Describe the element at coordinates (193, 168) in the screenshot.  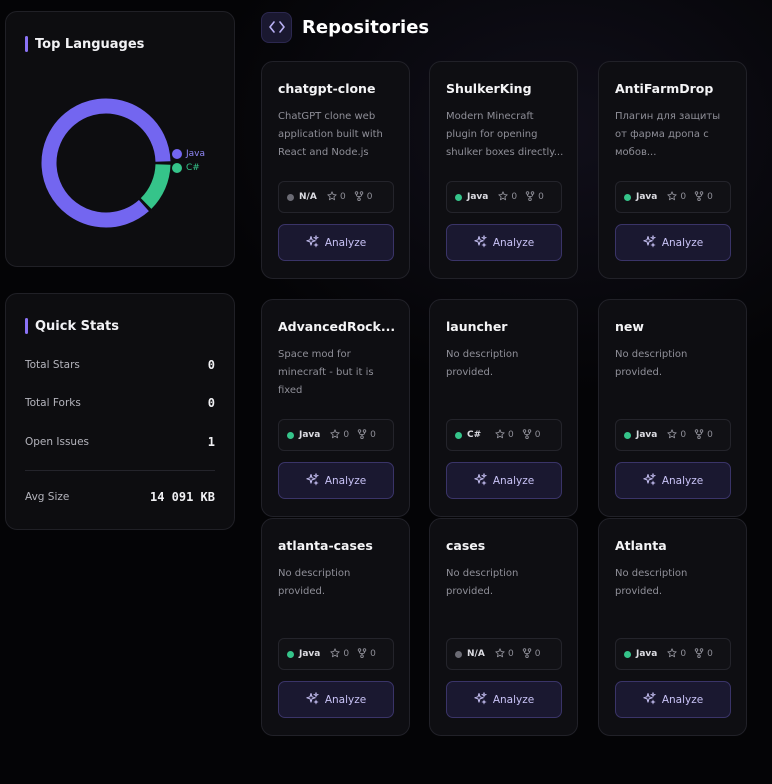
I see `legend-label: C#` at that location.